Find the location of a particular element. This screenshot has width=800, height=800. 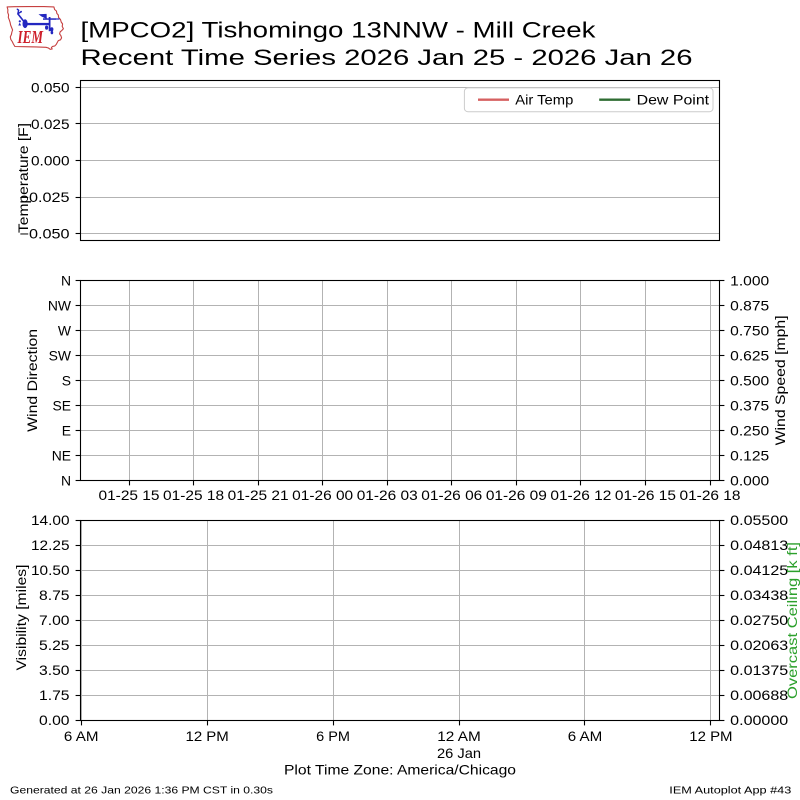

svg-text: 0.250 is located at coordinates (749, 430).